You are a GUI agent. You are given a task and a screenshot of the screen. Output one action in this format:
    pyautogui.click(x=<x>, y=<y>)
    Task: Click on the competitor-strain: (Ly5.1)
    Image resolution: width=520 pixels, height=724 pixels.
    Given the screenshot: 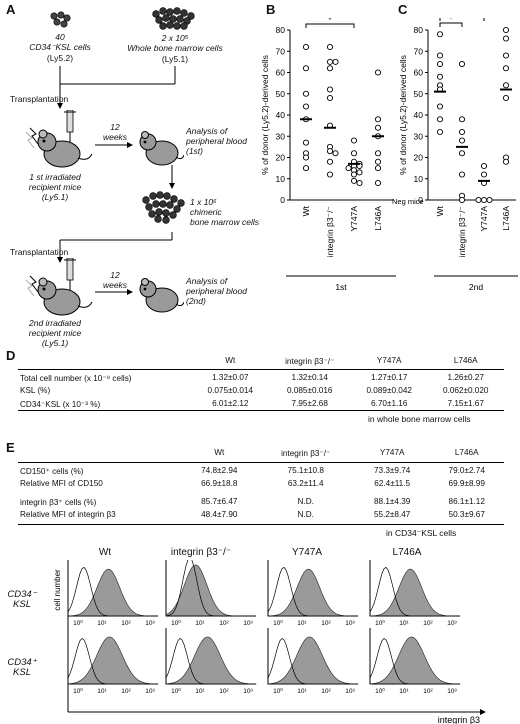 What is the action you would take?
    pyautogui.click(x=175, y=59)
    